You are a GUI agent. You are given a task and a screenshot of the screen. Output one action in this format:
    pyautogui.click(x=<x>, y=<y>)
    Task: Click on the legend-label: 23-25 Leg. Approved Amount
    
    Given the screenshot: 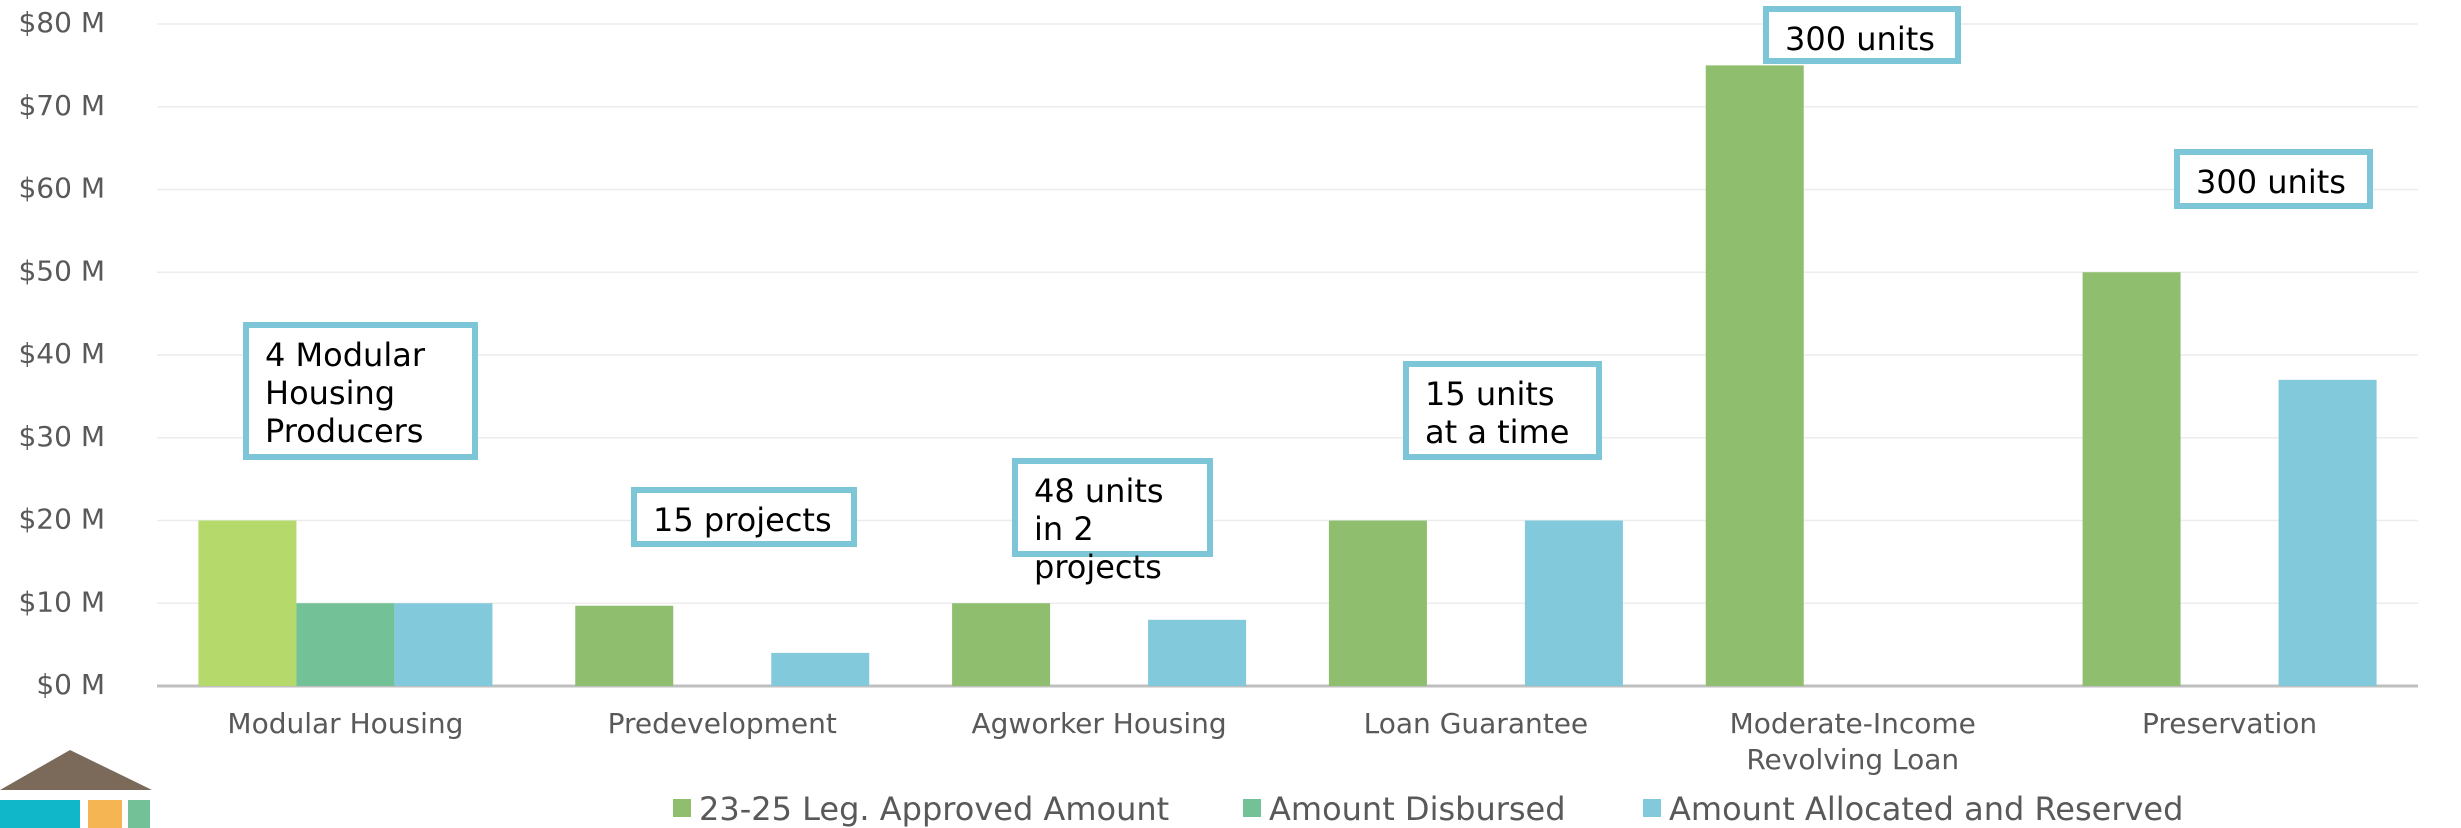 What is the action you would take?
    pyautogui.click(x=934, y=809)
    